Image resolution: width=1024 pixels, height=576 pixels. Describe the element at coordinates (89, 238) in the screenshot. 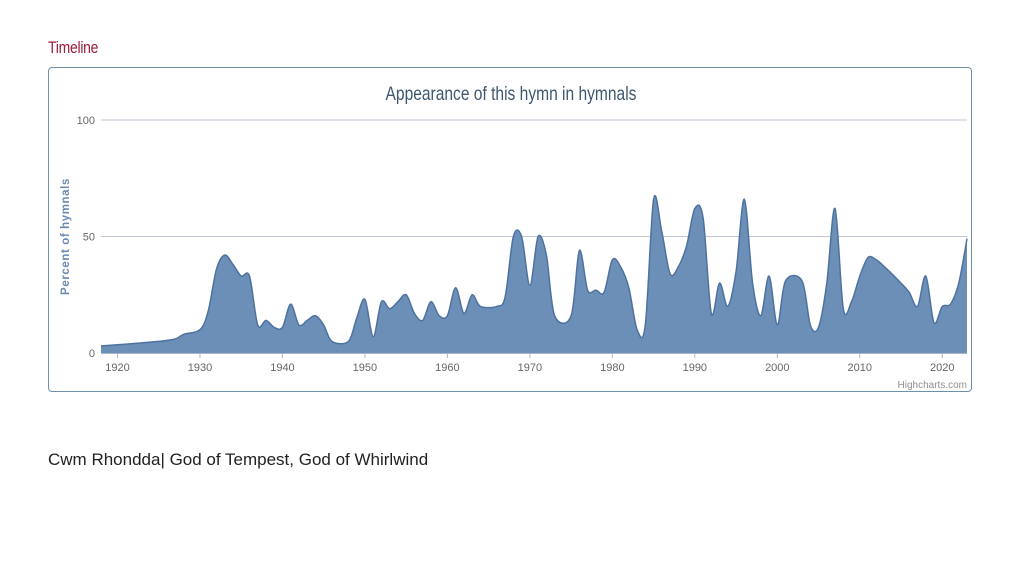

I see `y-tick-label-50: 50` at that location.